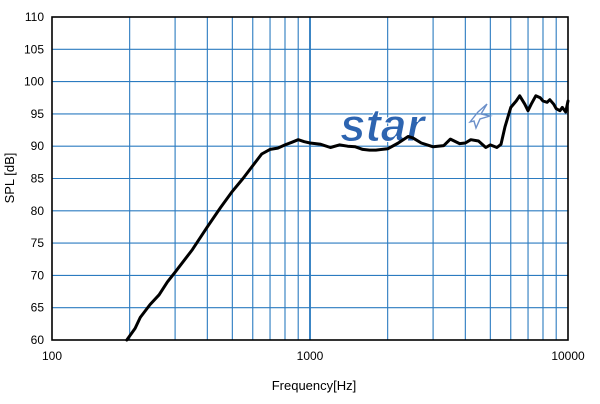  I want to click on y-tick-label: 105, so click(34, 49).